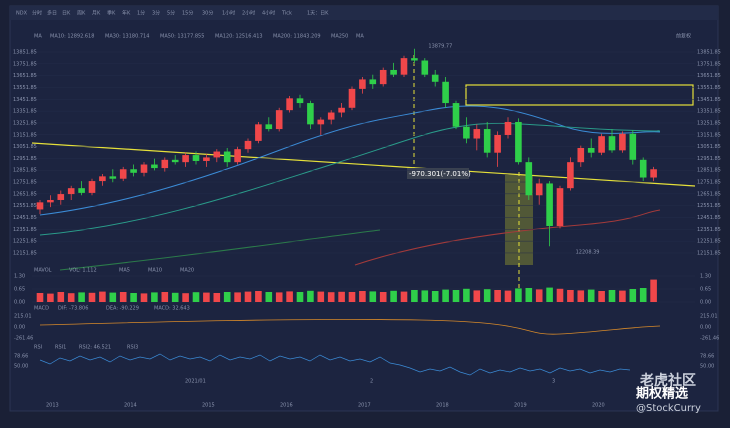 The height and width of the screenshot is (428, 730). Describe the element at coordinates (126, 13) in the screenshot. I see `period-tab: 年K` at that location.